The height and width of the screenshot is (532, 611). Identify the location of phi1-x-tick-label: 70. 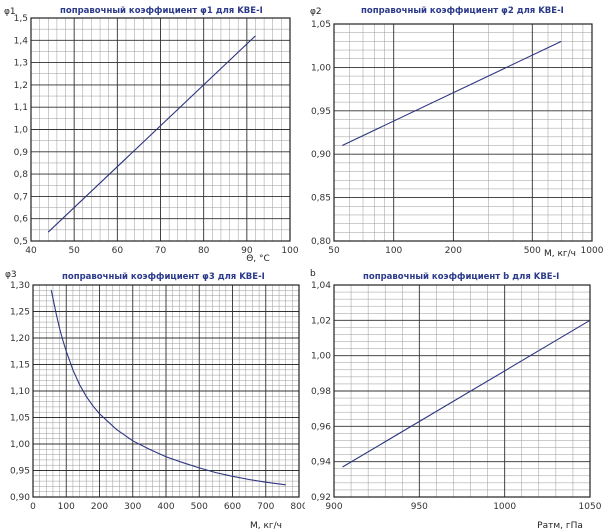
(161, 251).